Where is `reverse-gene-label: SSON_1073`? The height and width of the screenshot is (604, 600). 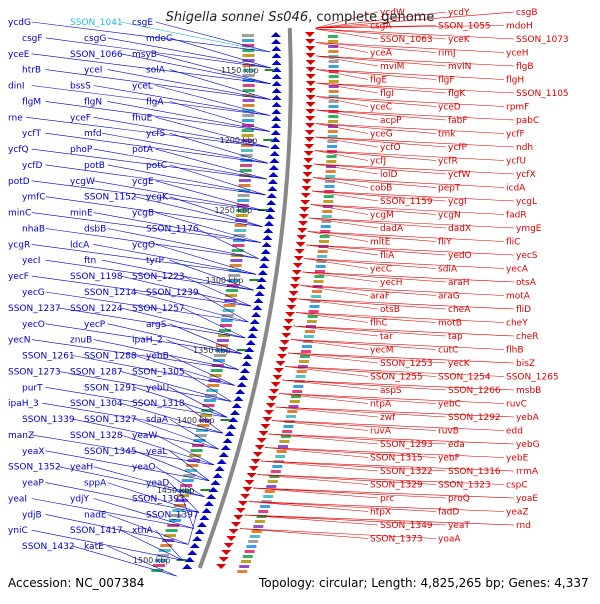 reverse-gene-label: SSON_1073 is located at coordinates (542, 40).